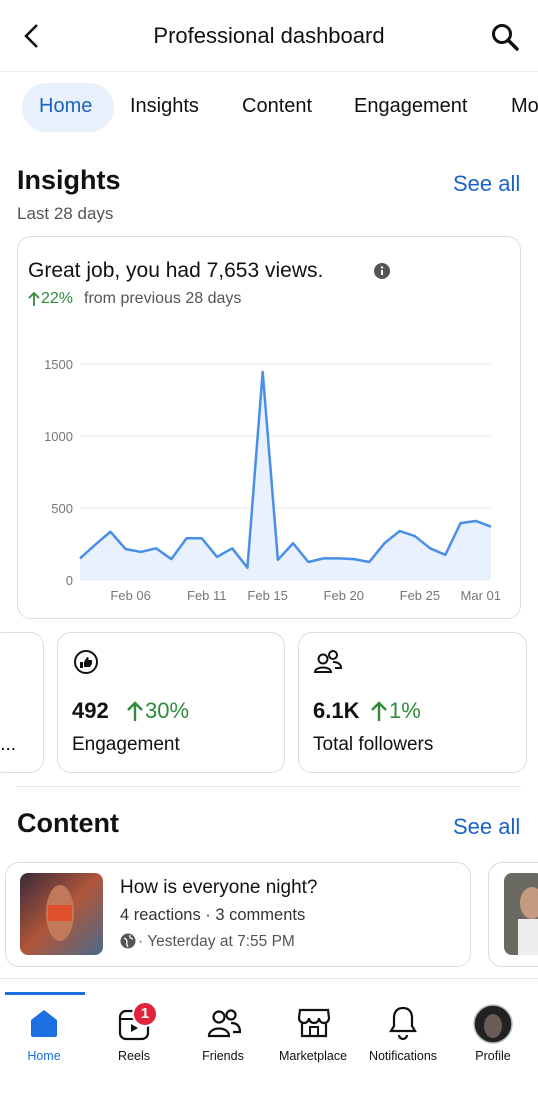  What do you see at coordinates (524, 106) in the screenshot?
I see `tab: Mo` at bounding box center [524, 106].